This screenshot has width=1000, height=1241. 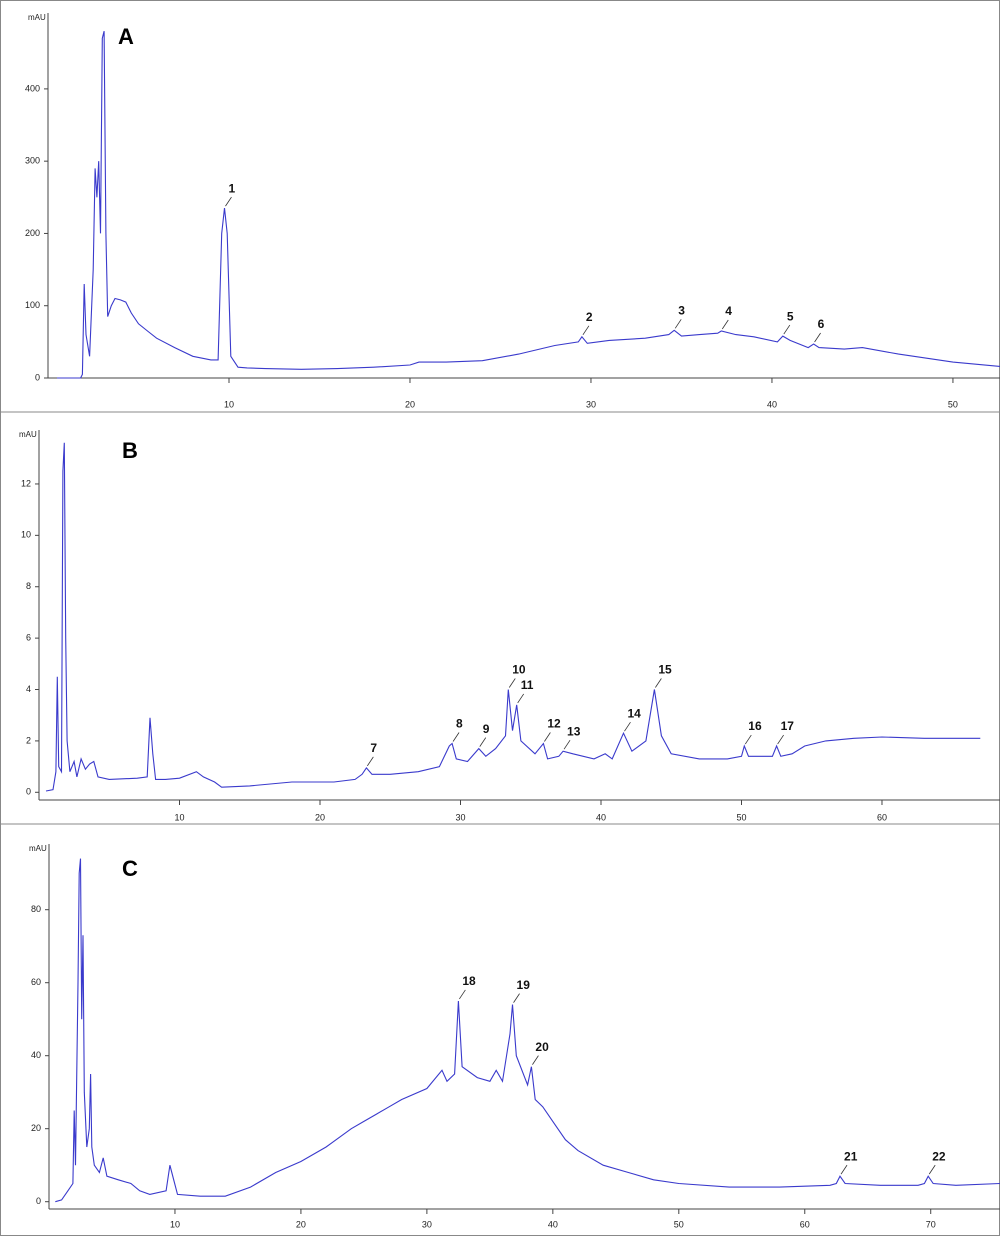 What do you see at coordinates (32, 305) in the screenshot?
I see `y-tick-label: 100` at bounding box center [32, 305].